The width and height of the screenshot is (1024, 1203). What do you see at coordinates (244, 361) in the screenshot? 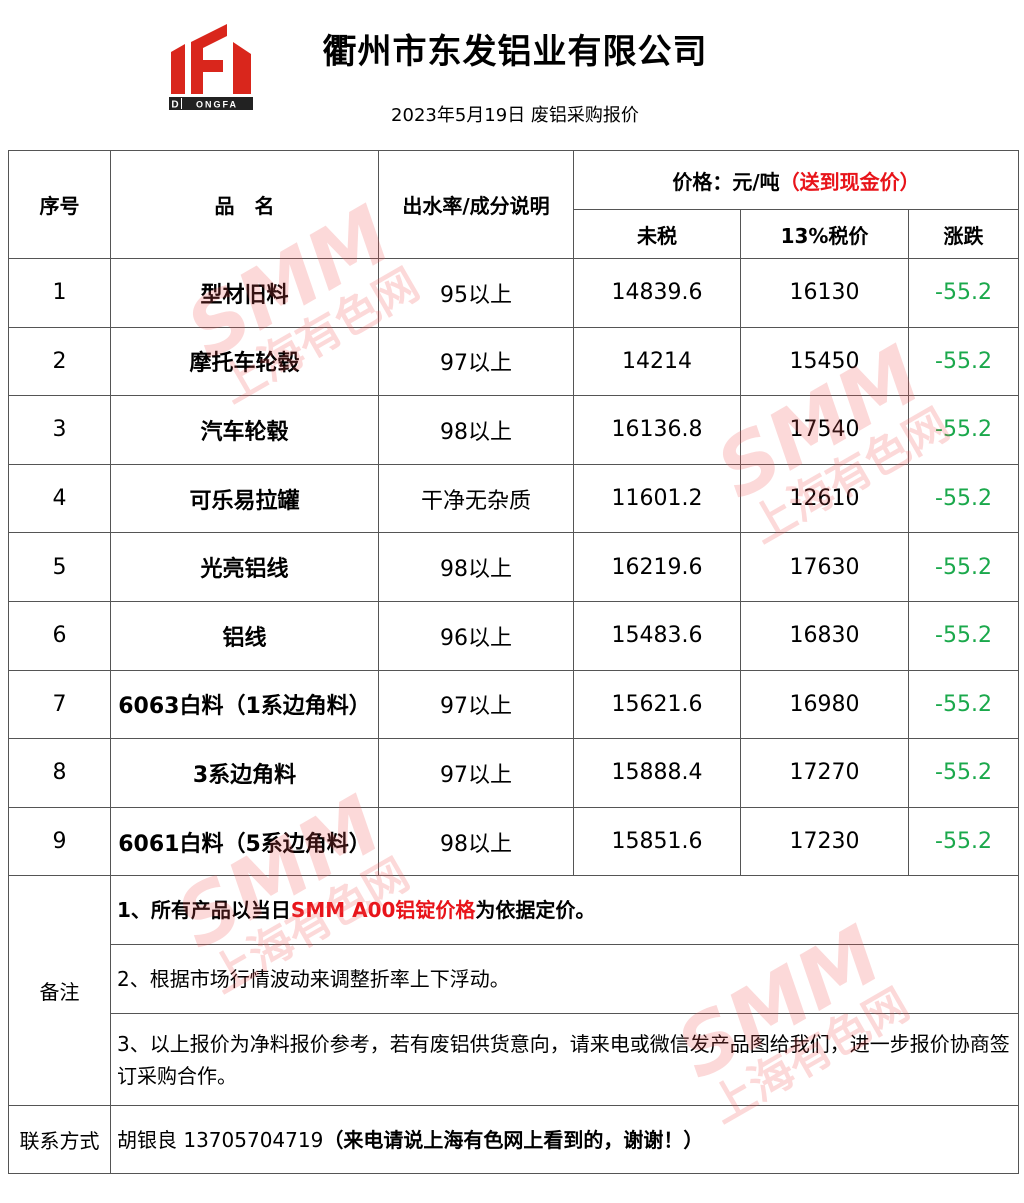
I see `cell-name: 摩托车轮毂` at bounding box center [244, 361].